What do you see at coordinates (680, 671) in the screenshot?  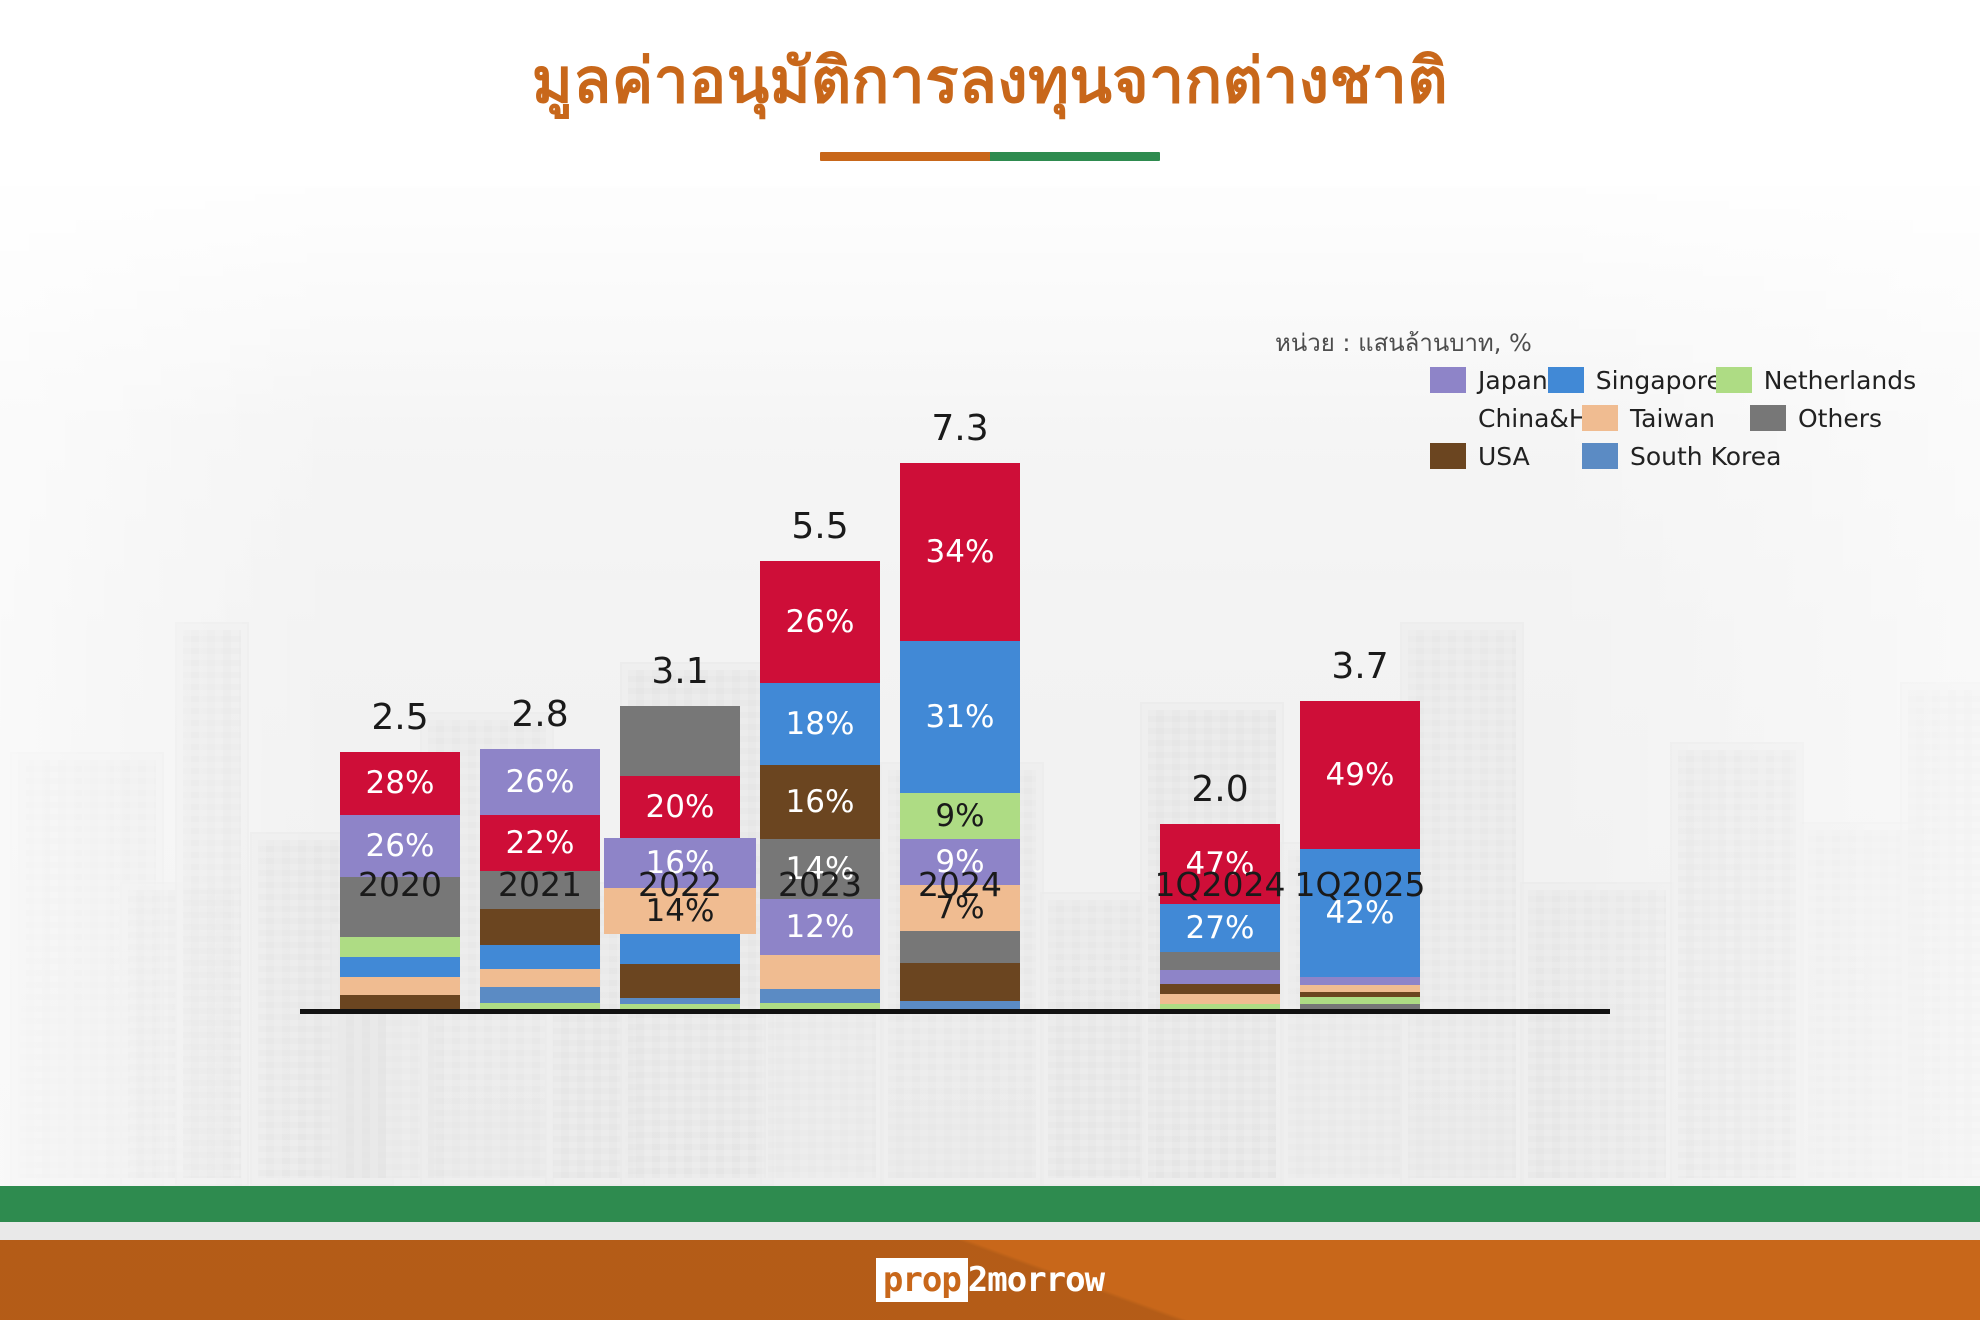 I see `bar-total-label: 3.1` at bounding box center [680, 671].